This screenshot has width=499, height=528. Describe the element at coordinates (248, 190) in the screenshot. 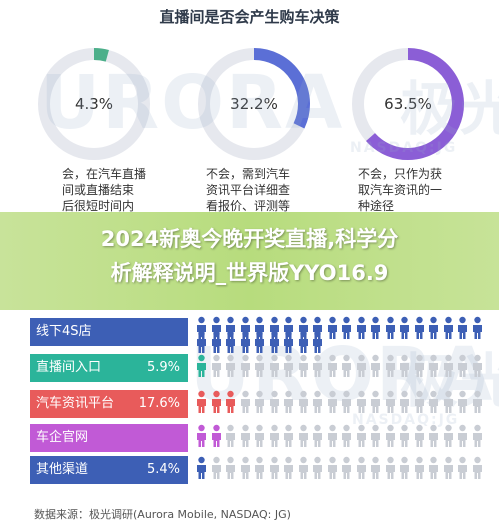

I see `caption-line: 资讯平台详细查` at that location.